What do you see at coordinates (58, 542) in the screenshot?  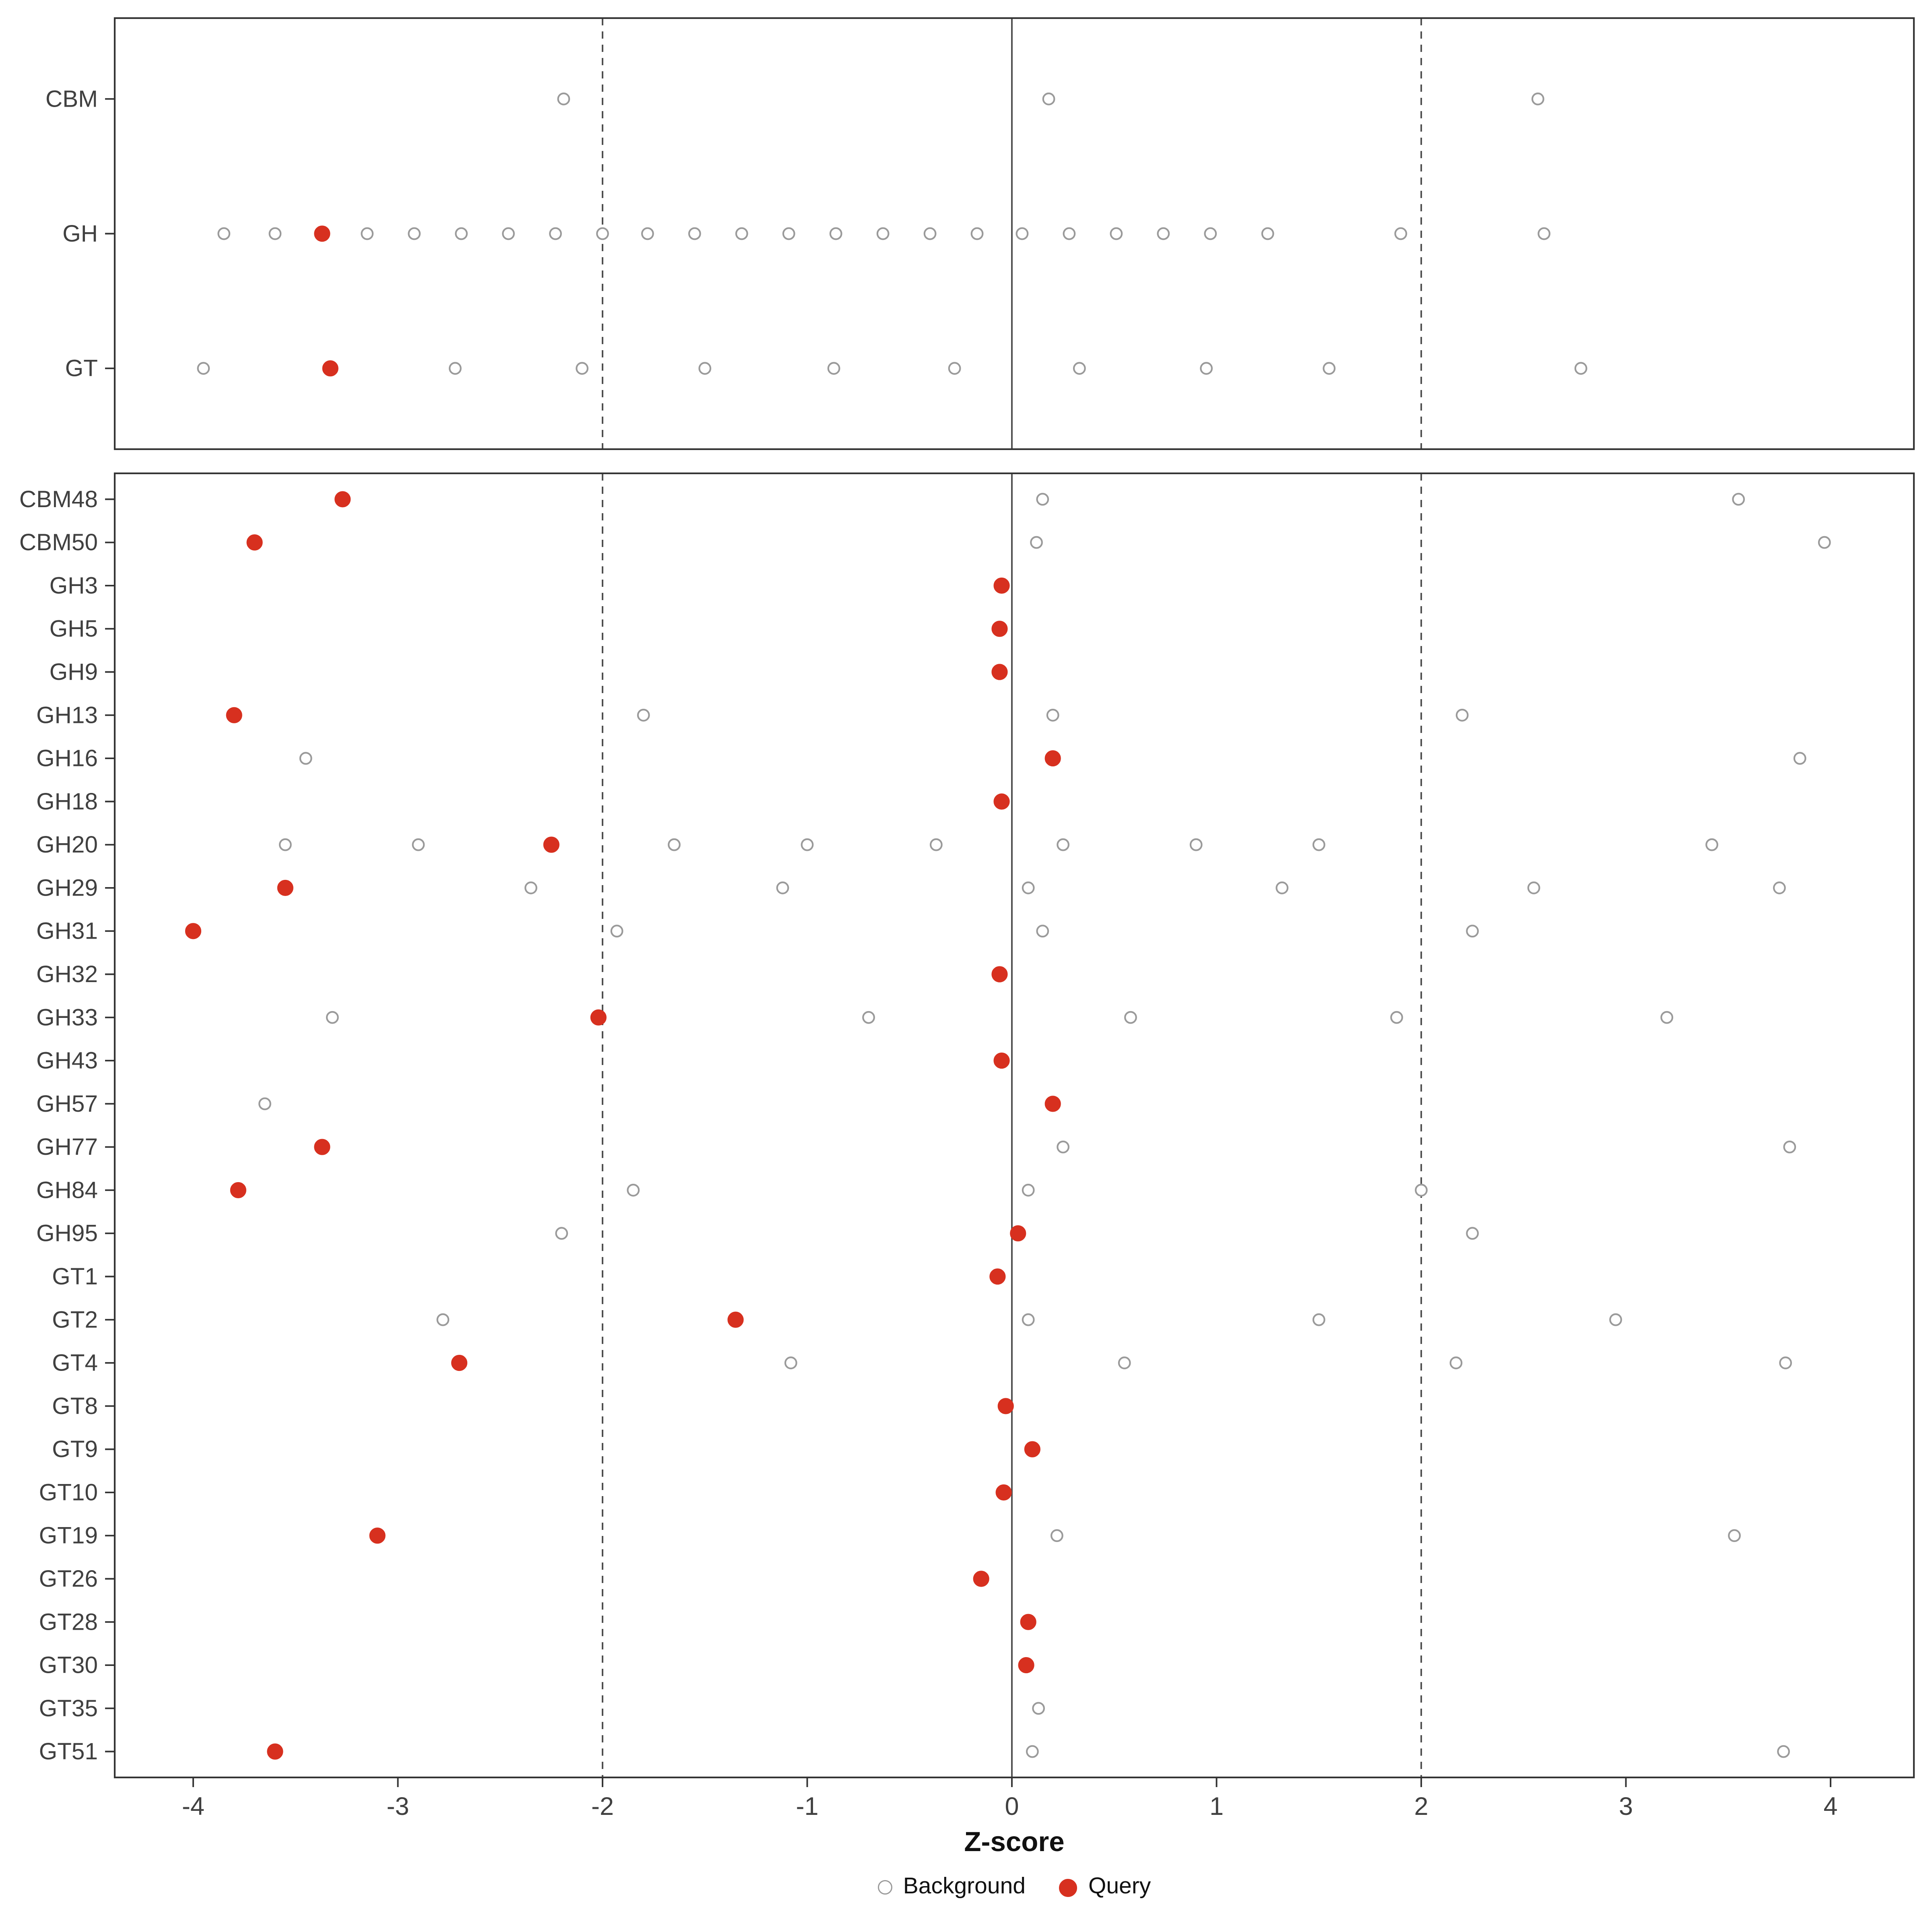 I see `row-label-CBM50: CBM50` at bounding box center [58, 542].